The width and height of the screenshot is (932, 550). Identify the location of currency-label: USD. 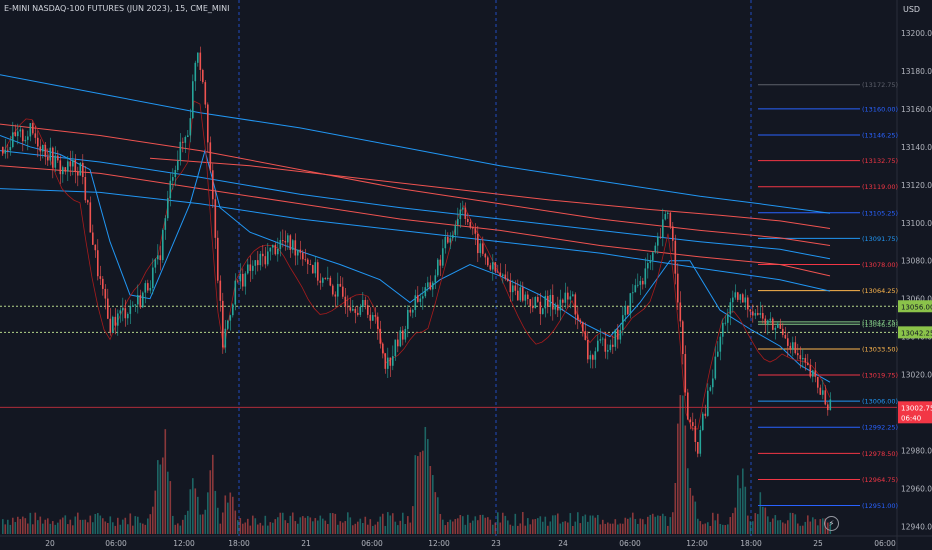
(912, 9).